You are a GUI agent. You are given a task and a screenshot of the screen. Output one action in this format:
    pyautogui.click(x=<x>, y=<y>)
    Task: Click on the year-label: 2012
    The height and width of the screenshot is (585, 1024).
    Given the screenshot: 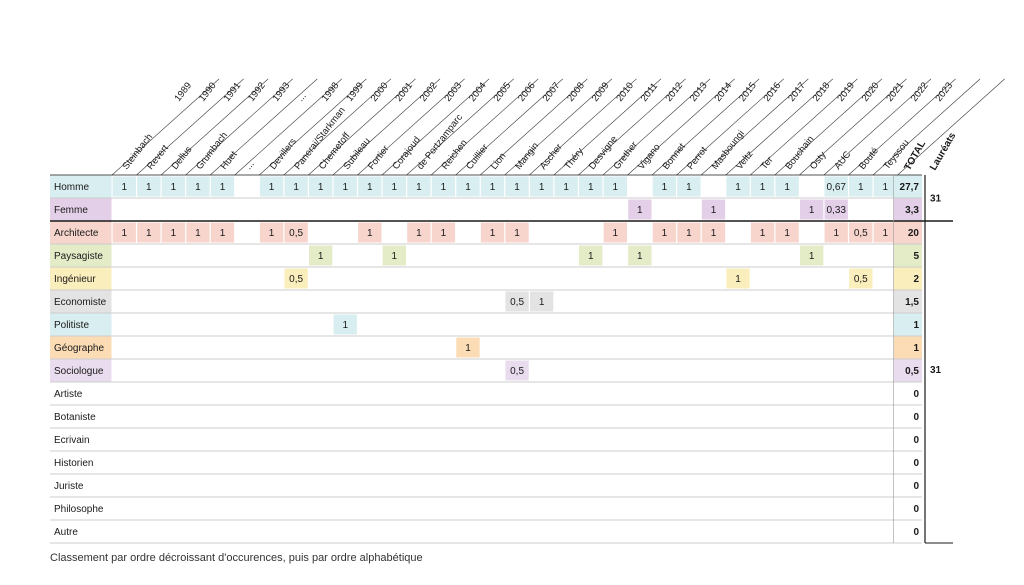 What is the action you would take?
    pyautogui.click(x=674, y=91)
    